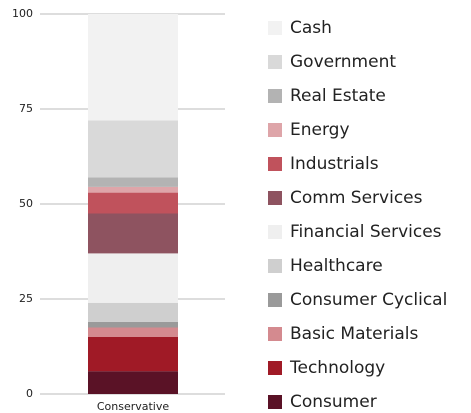 The height and width of the screenshot is (413, 471). I want to click on legend-label: Consumer Cyclical, so click(368, 300).